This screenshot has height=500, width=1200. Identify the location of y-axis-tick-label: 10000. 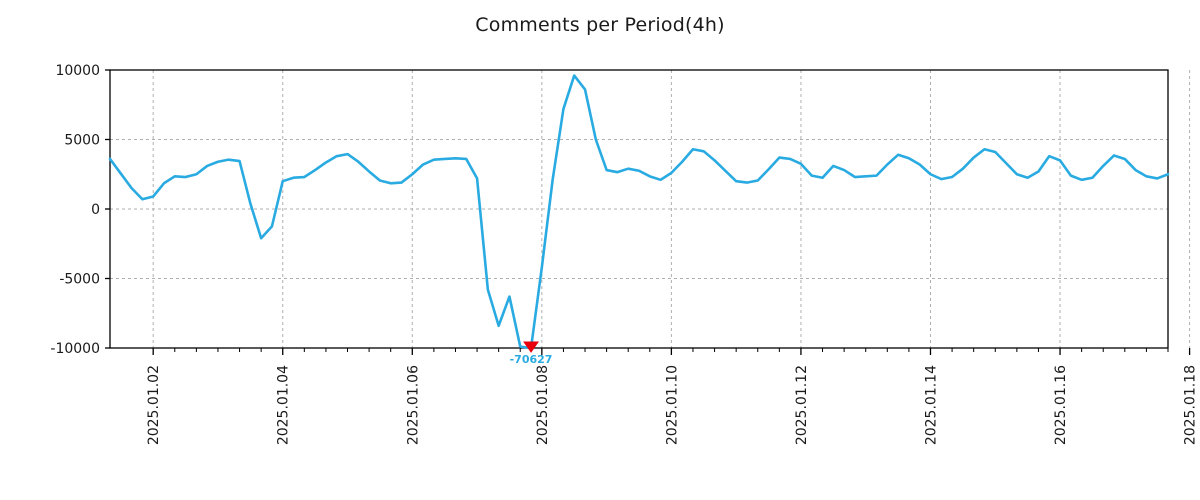
(77, 71).